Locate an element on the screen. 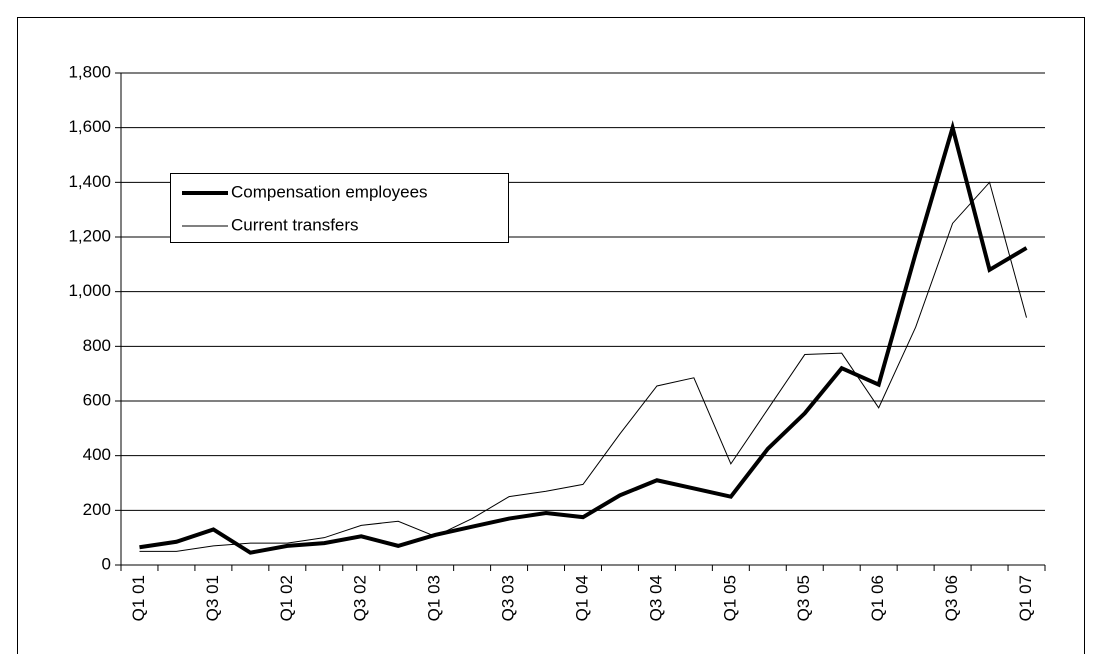 The image size is (1102, 654). x-tick-label: Q3 04 is located at coordinates (655, 598).